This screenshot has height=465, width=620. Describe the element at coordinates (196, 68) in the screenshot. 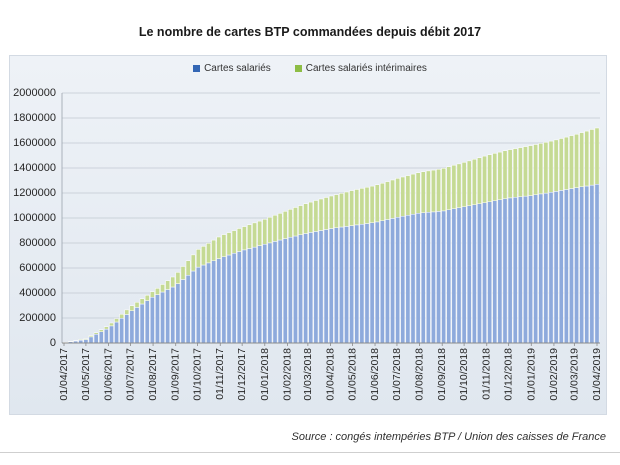

I see `legend-swatch-fill` at that location.